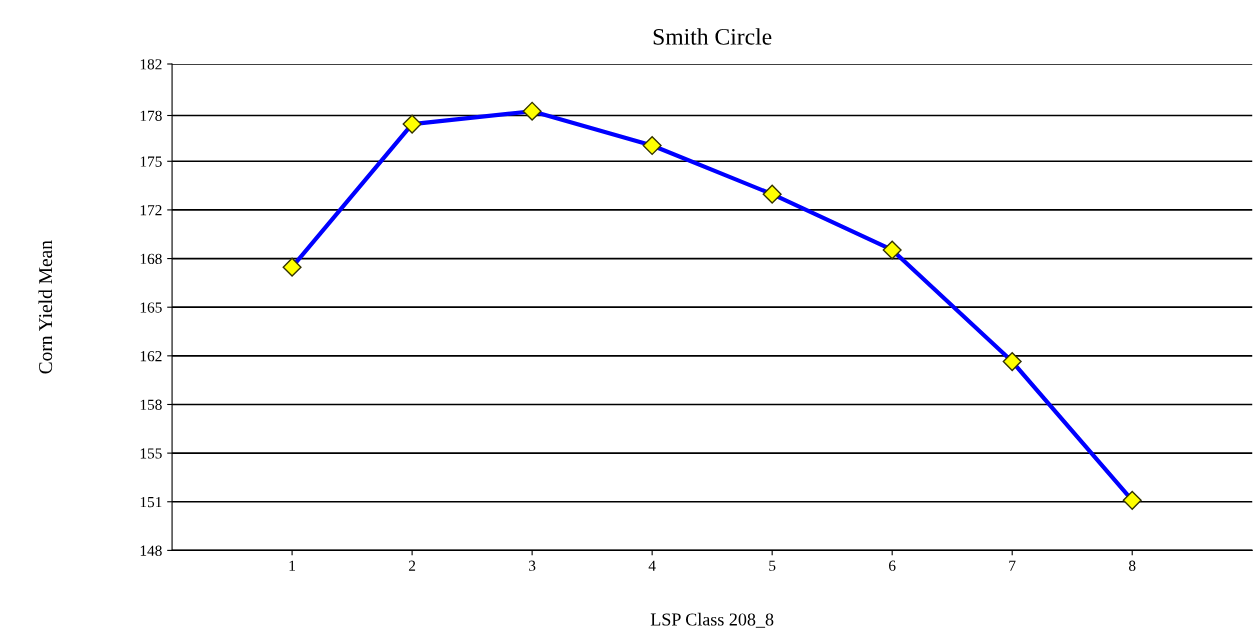 This screenshot has width=1256, height=640. I want to click on y-tick-label: 151, so click(151, 502).